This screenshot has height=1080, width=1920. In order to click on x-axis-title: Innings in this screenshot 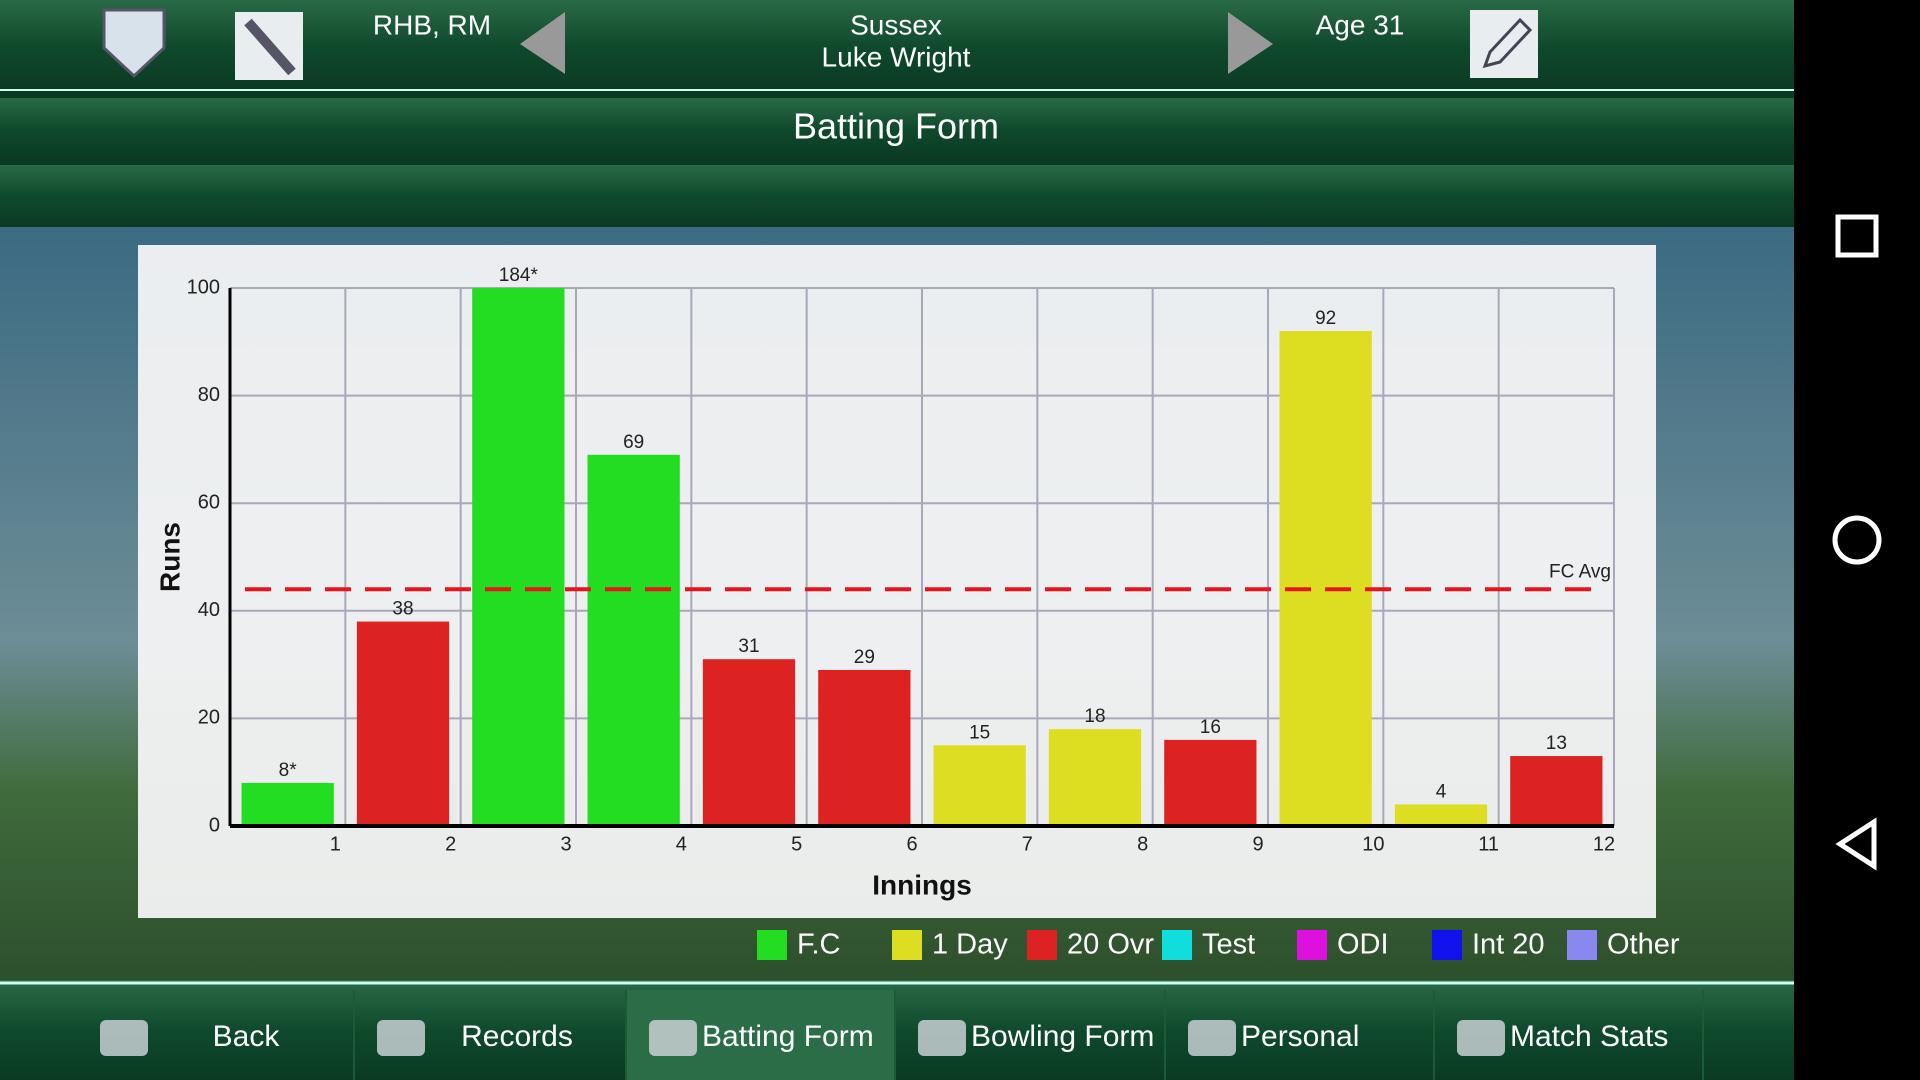, I will do `click(922, 884)`.